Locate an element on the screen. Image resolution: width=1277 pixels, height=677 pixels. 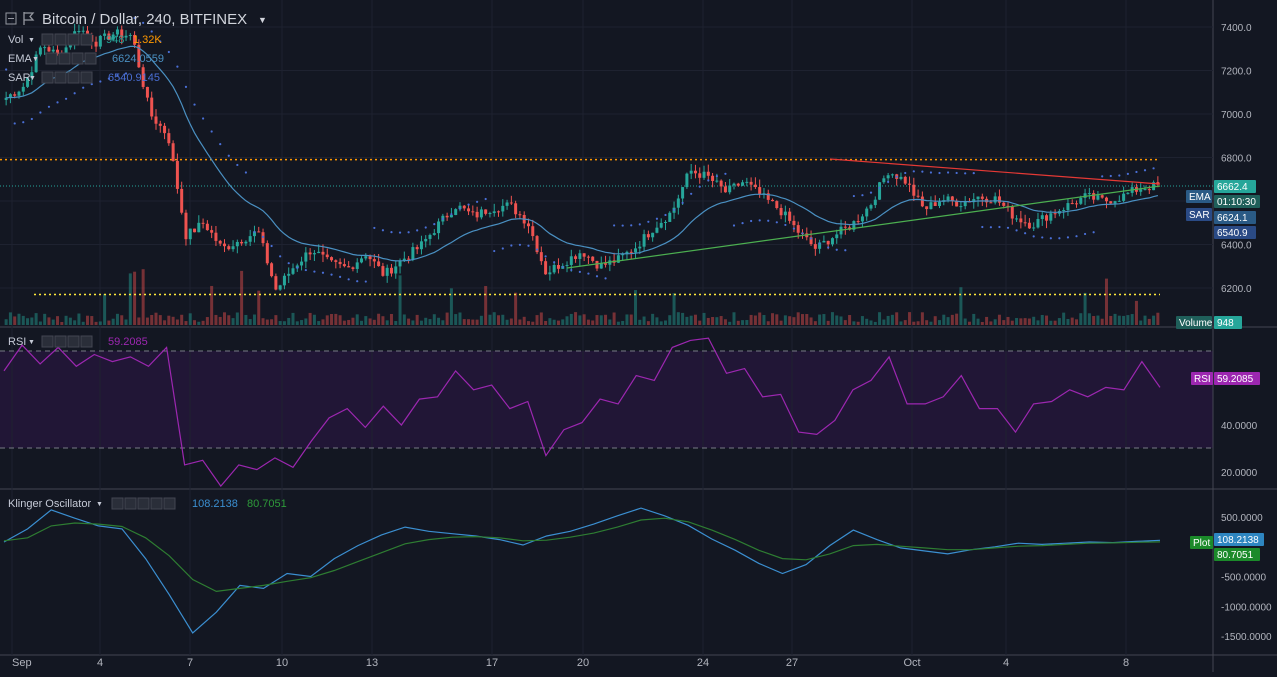
klinger-name: Klinger Oscillator is located at coordinates (49, 504).